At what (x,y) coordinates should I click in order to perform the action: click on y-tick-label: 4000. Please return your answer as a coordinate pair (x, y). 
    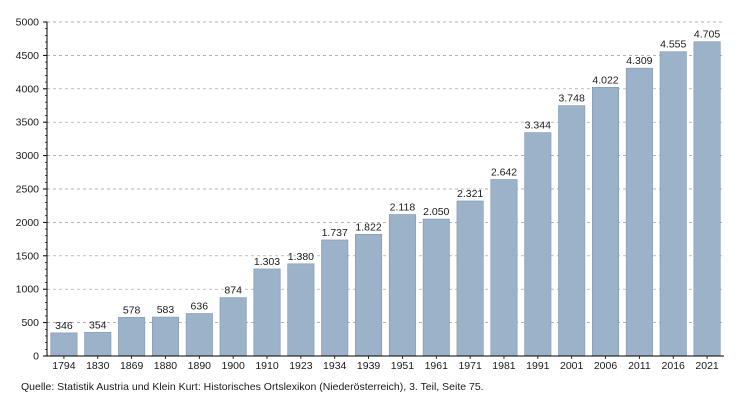
    Looking at the image, I should click on (28, 89).